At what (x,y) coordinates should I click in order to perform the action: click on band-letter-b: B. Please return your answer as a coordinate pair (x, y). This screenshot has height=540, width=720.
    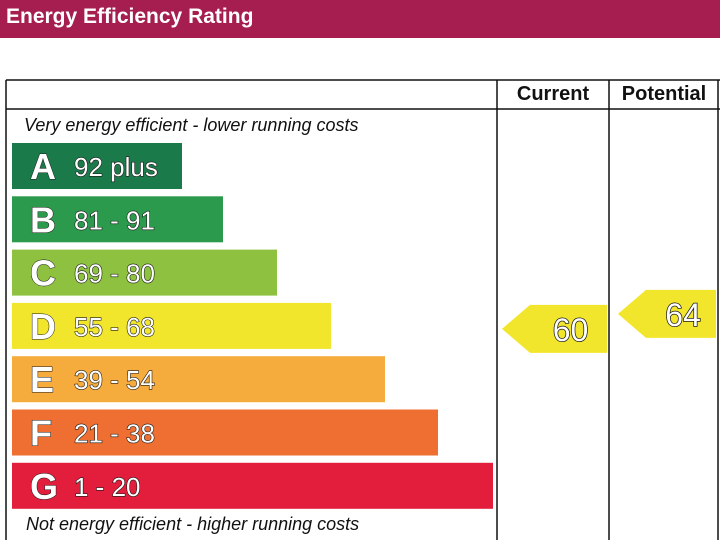
    Looking at the image, I should click on (43, 219).